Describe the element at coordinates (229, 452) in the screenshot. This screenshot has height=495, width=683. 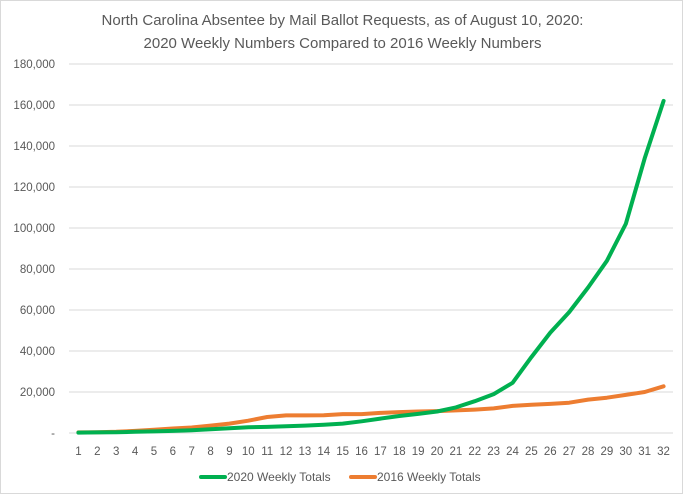
I see `x-tick-label: 9` at that location.